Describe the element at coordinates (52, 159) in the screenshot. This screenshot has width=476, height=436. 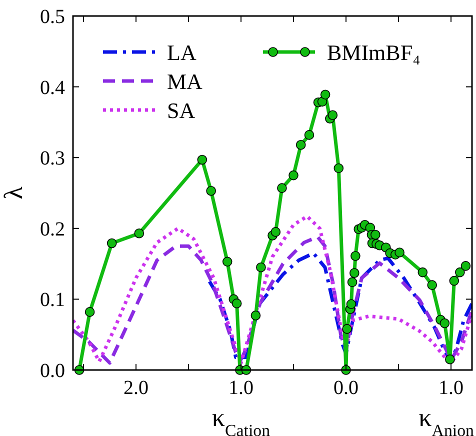
I see `y-tick-label: 0.3` at that location.